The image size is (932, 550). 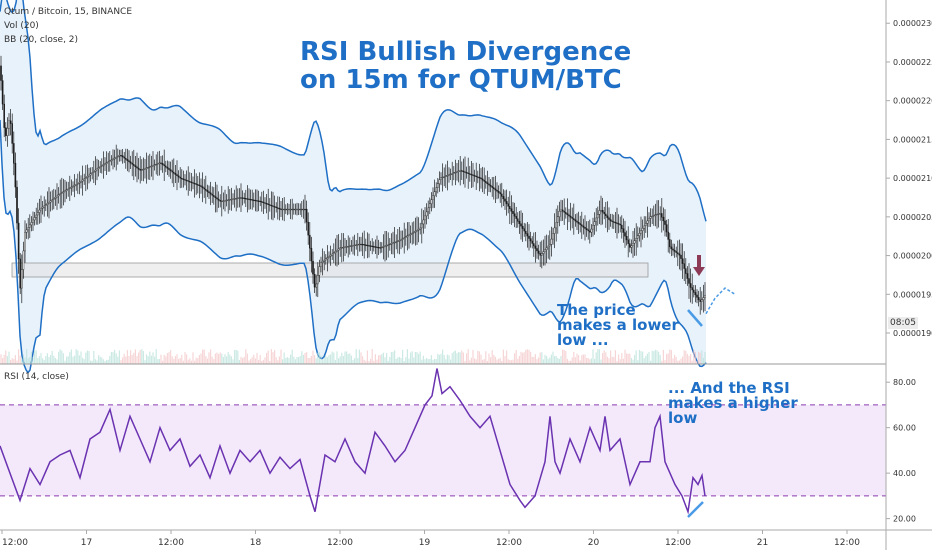 What do you see at coordinates (256, 543) in the screenshot?
I see `time-tick-label: 18` at bounding box center [256, 543].